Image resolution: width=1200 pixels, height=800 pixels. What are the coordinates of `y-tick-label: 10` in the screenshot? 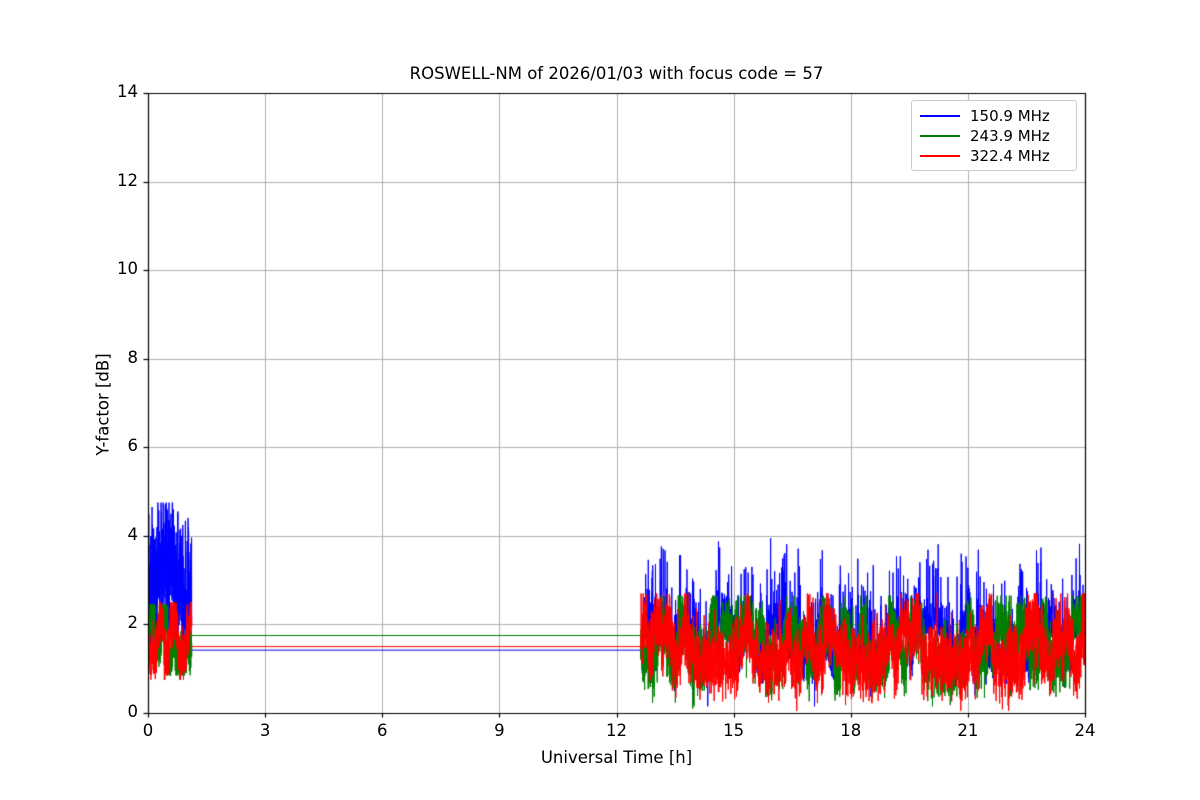 It's located at (127, 269).